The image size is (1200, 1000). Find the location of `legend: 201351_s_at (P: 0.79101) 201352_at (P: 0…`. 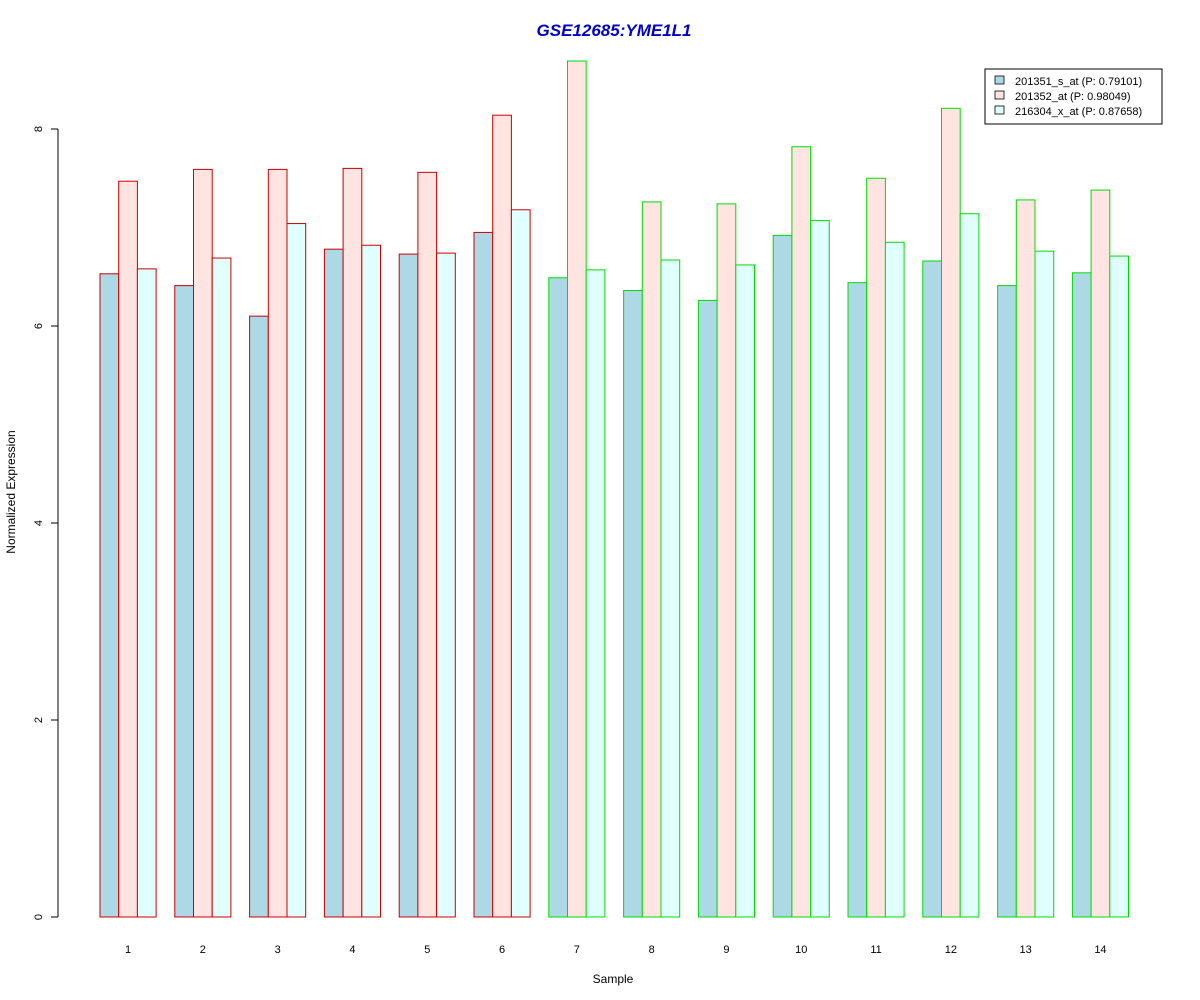

legend: 201351_s_at (P: 0.79101) 201352_at (P: 0… is located at coordinates (1073, 96).